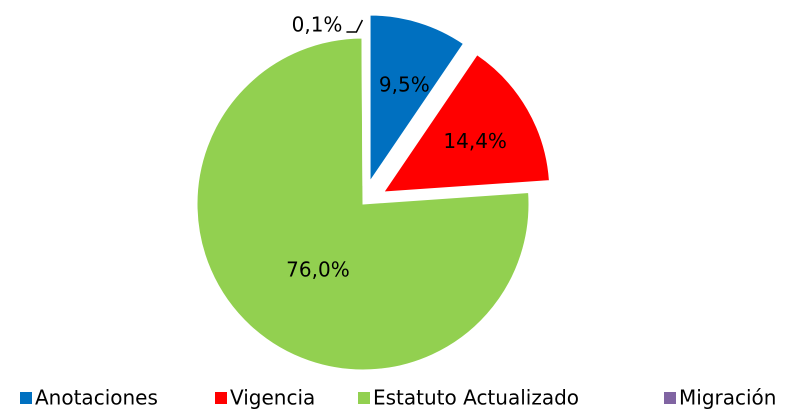  I want to click on legend-label: Vigencia, so click(272, 398).